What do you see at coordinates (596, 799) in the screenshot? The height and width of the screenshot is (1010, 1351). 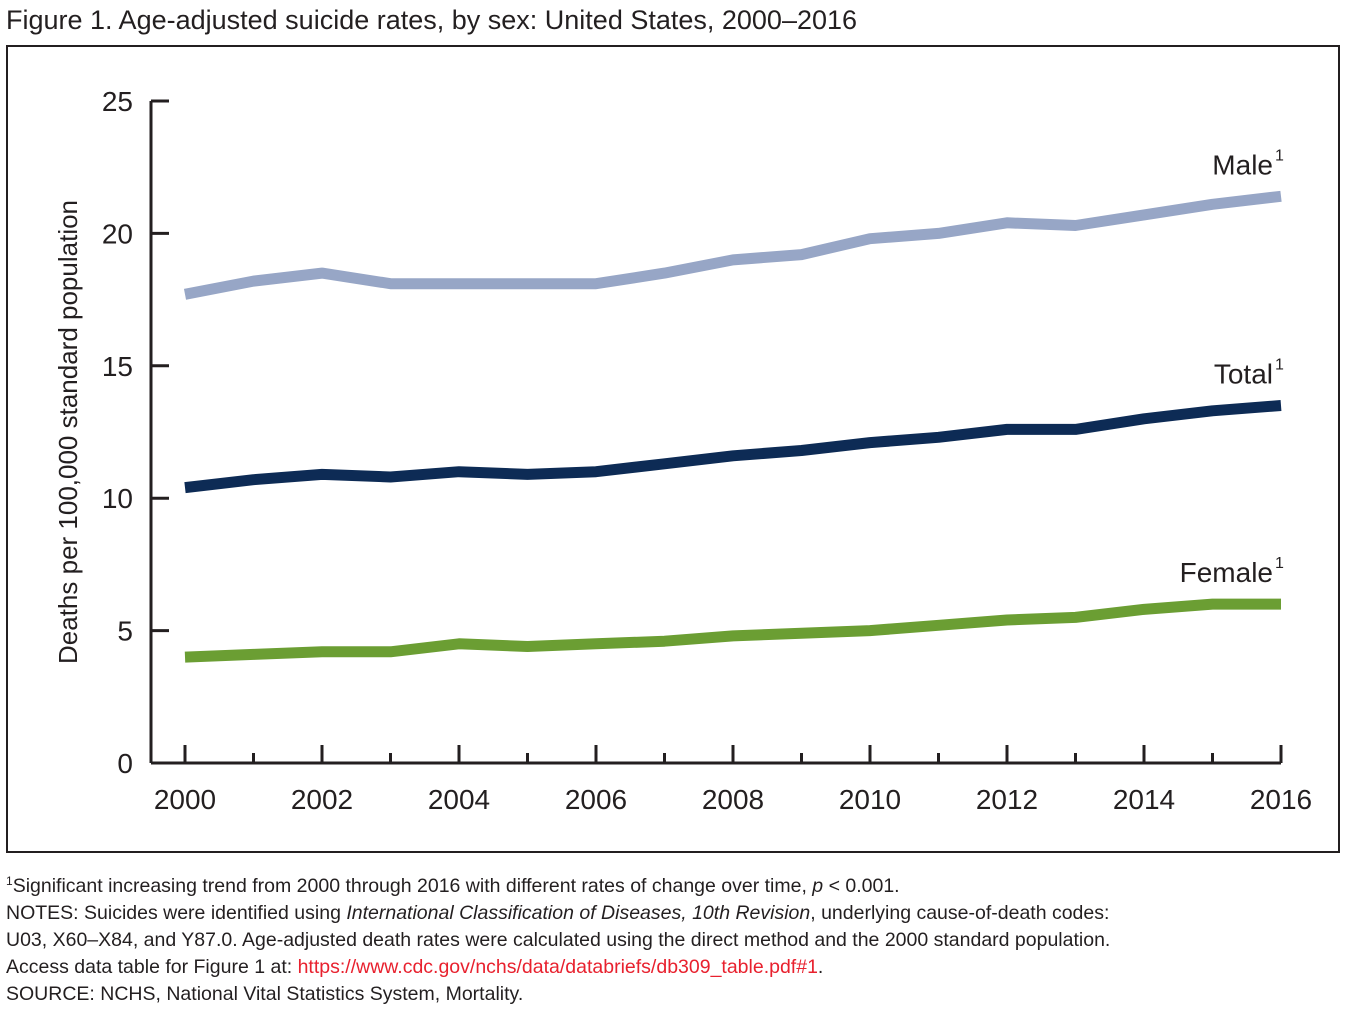 I see `x-tick-label: 2006` at bounding box center [596, 799].